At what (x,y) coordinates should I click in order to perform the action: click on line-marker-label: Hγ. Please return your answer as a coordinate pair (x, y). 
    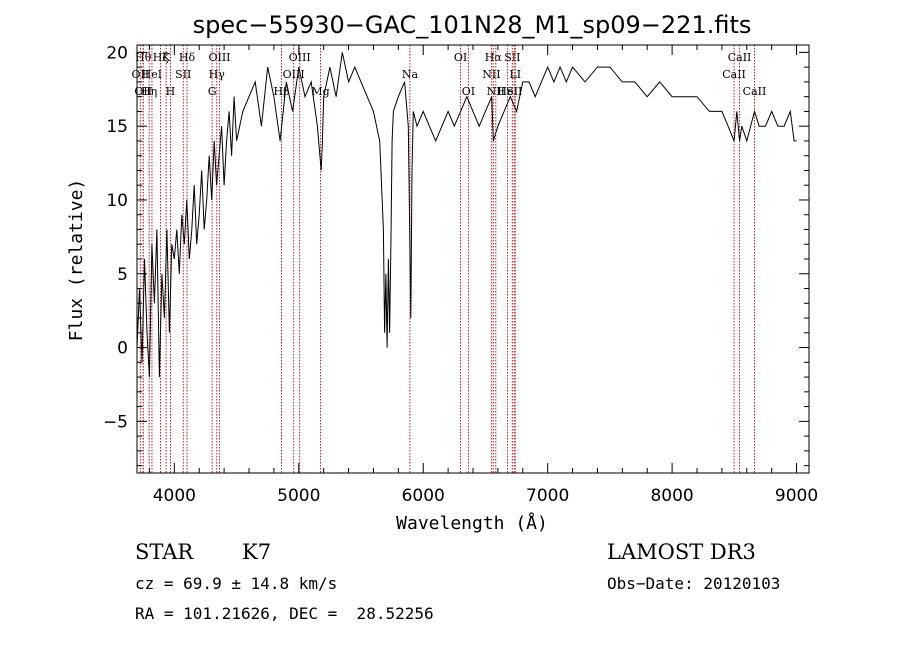
    Looking at the image, I should click on (217, 74).